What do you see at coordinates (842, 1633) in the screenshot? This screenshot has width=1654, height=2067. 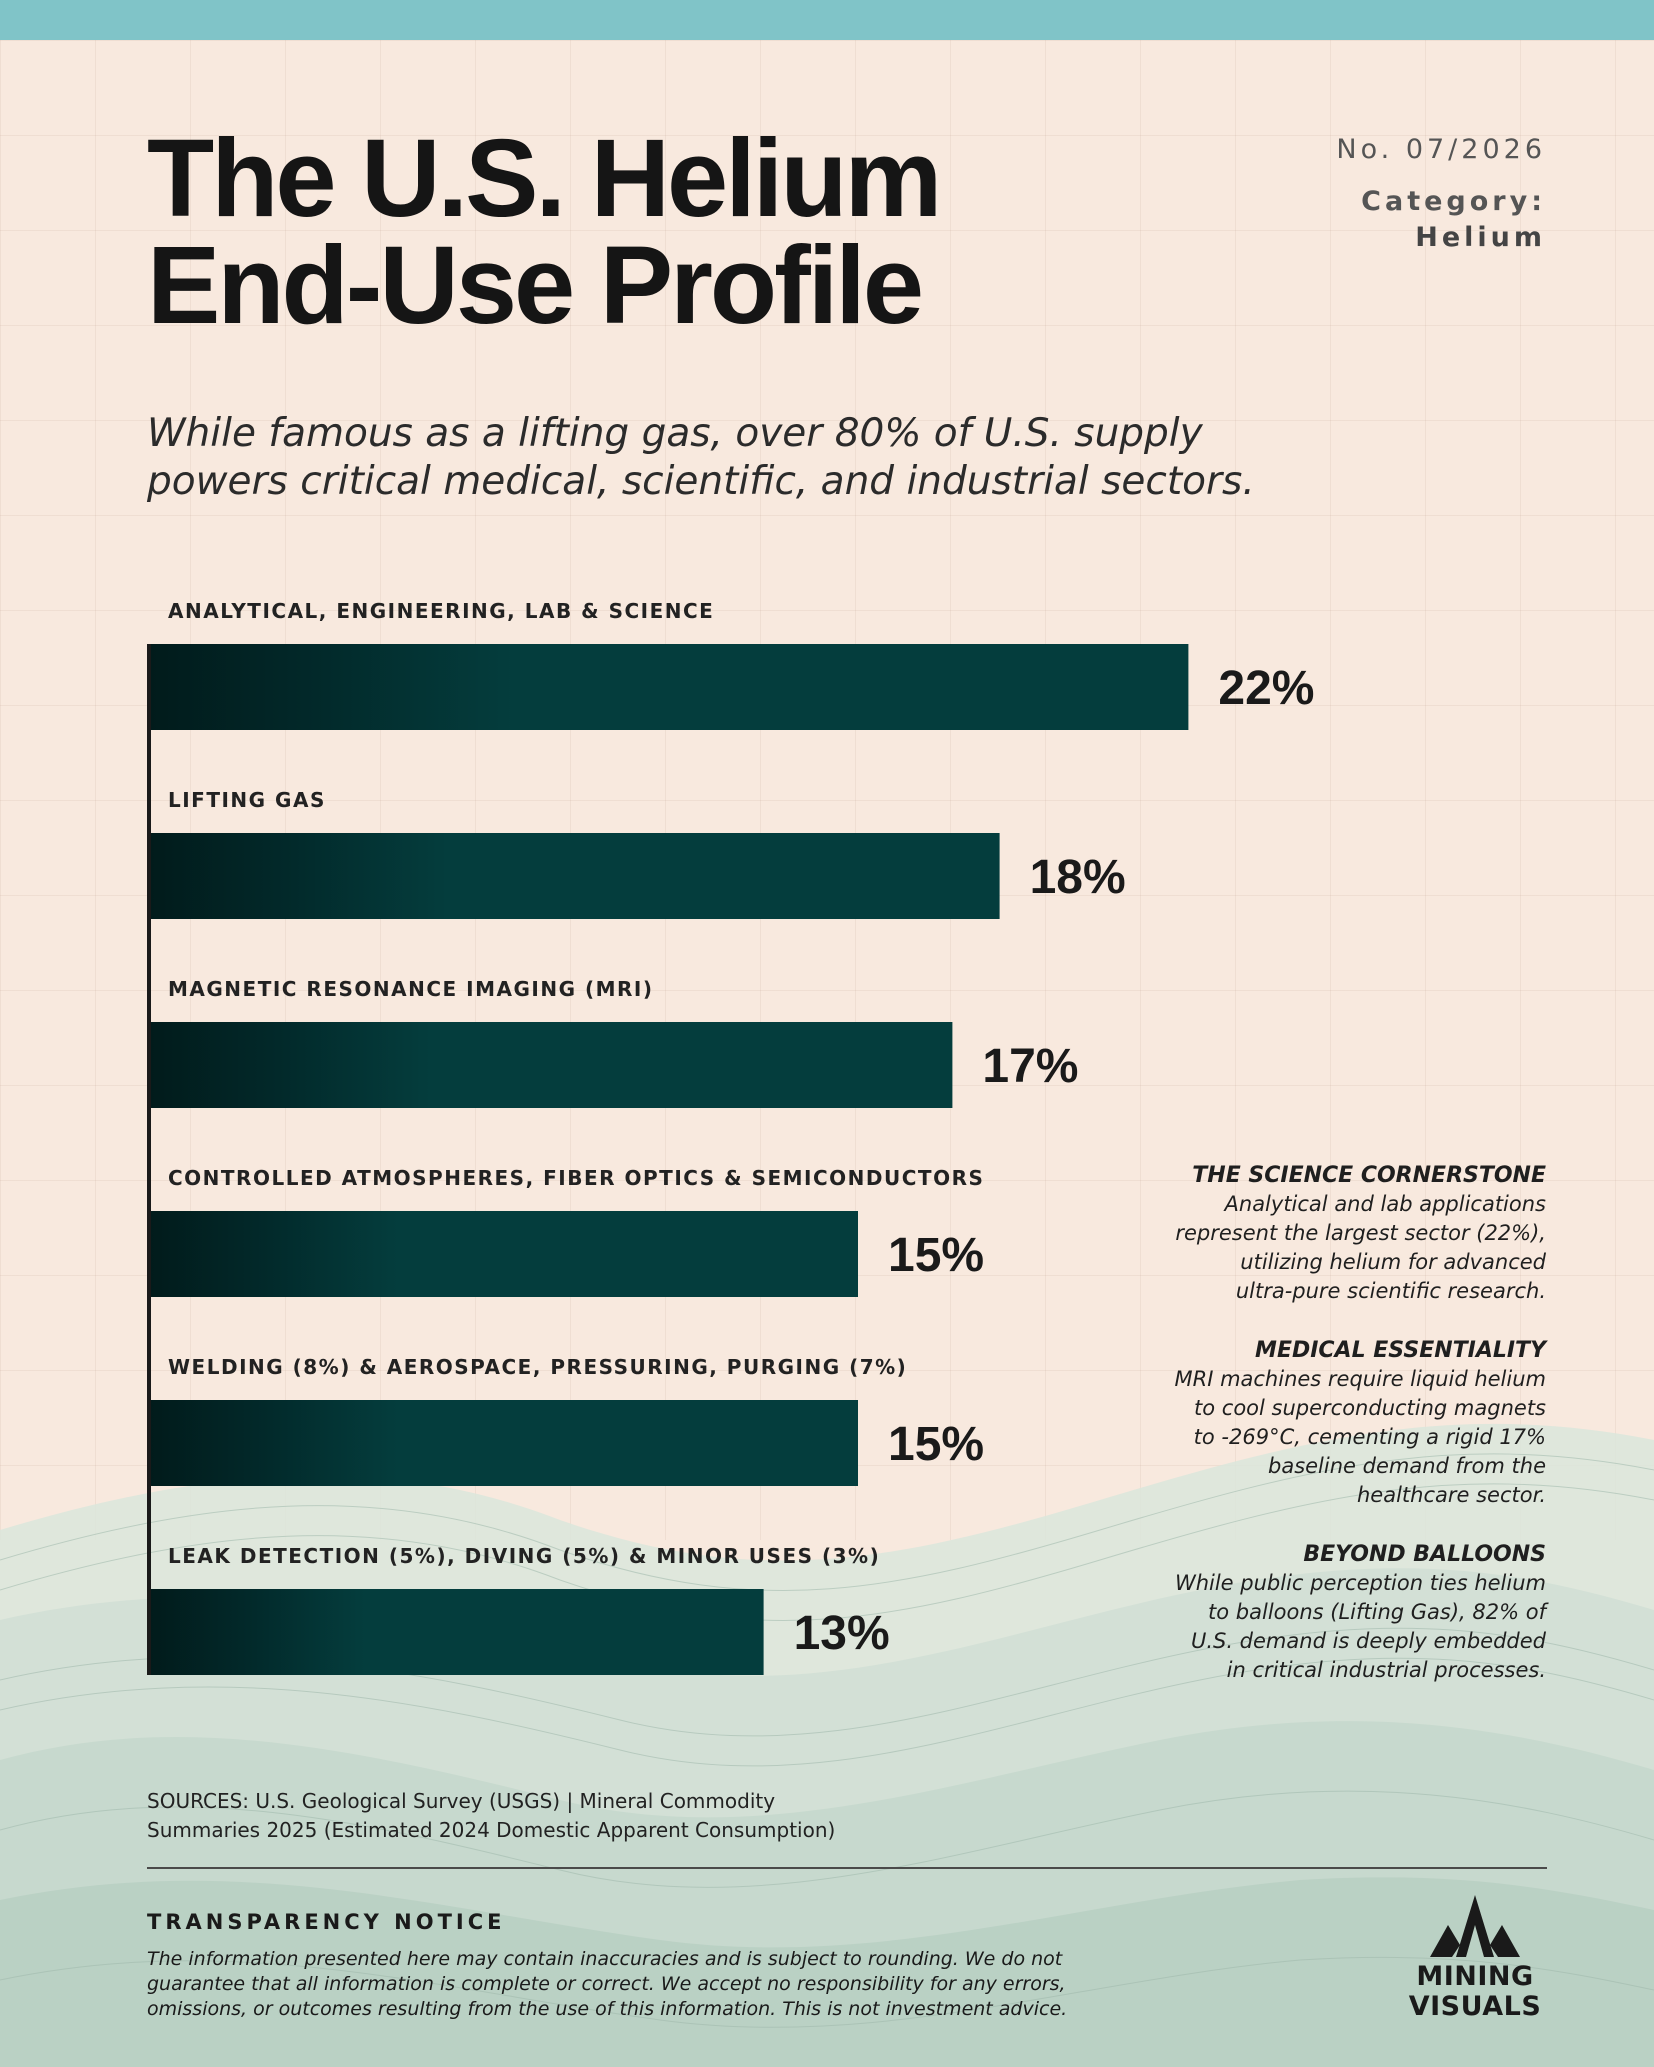 I see `bar-value-label: 13%` at bounding box center [842, 1633].